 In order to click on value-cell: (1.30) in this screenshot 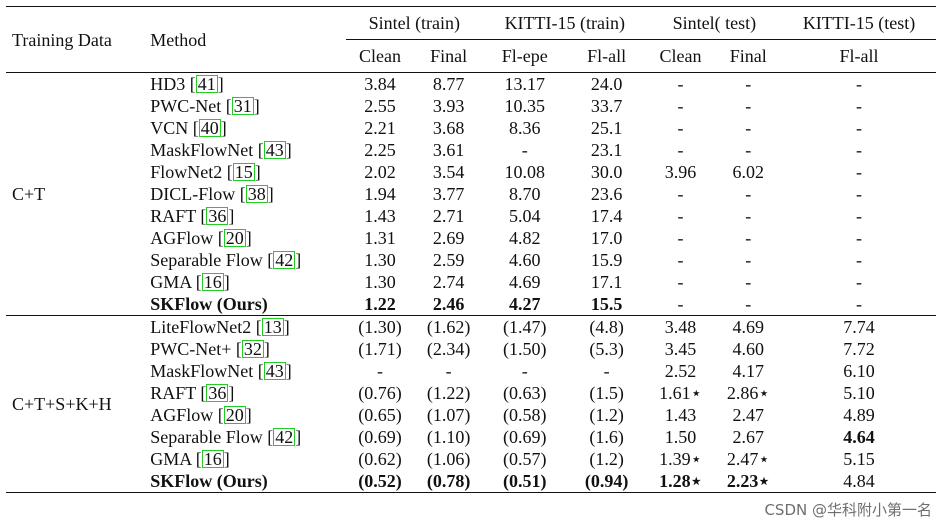, I will do `click(380, 326)`.